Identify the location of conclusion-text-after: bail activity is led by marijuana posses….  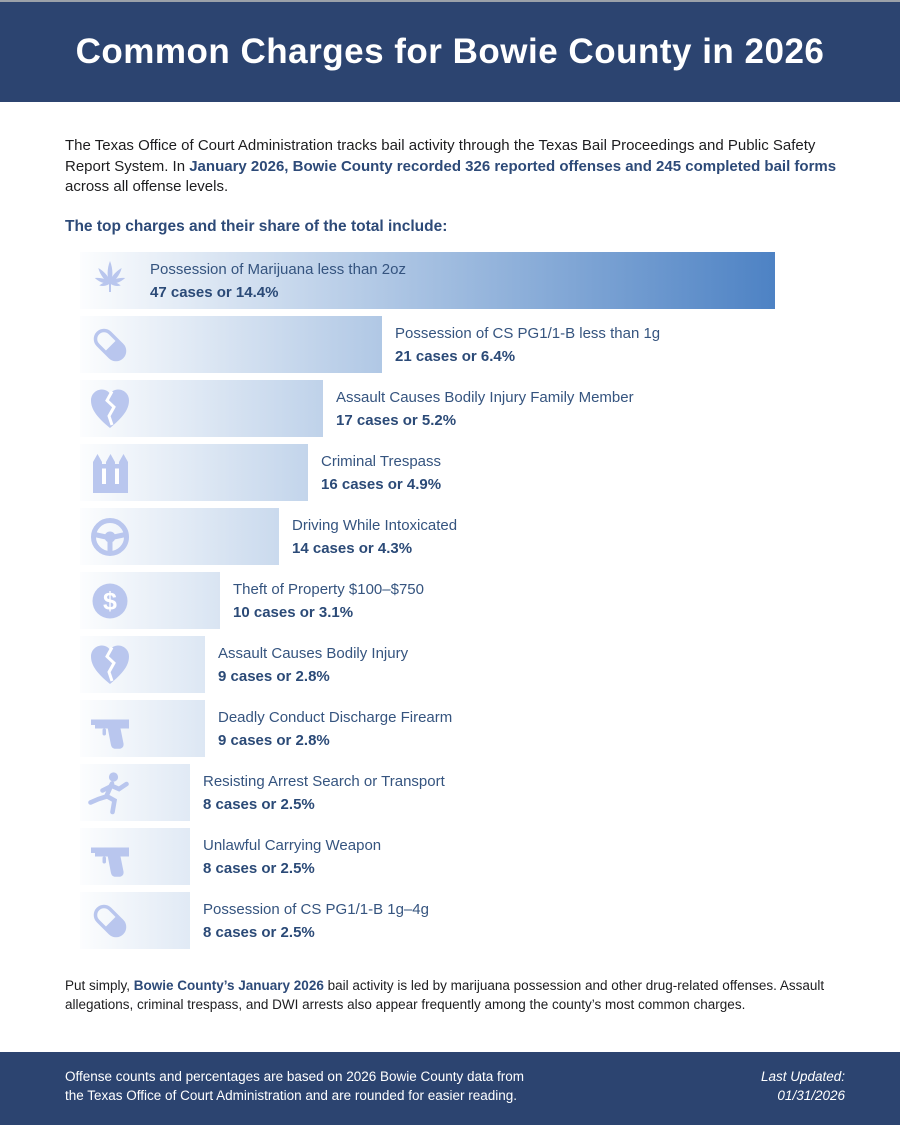
(445, 995).